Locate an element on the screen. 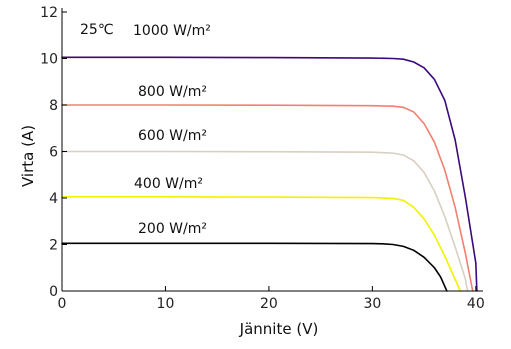 This screenshot has height=349, width=511. y-tick-label: 8 is located at coordinates (53, 106).